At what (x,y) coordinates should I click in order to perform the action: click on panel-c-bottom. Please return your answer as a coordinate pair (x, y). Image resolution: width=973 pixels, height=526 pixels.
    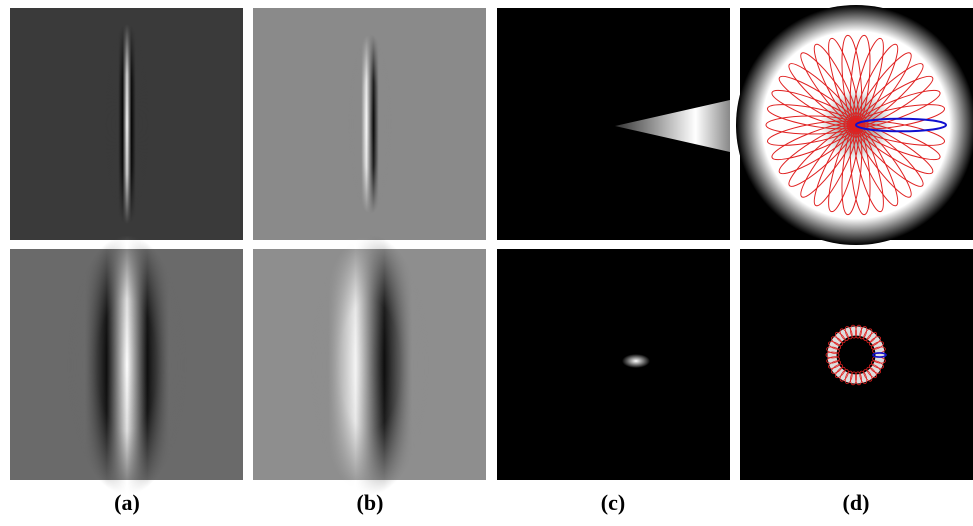
    Looking at the image, I should click on (613, 364).